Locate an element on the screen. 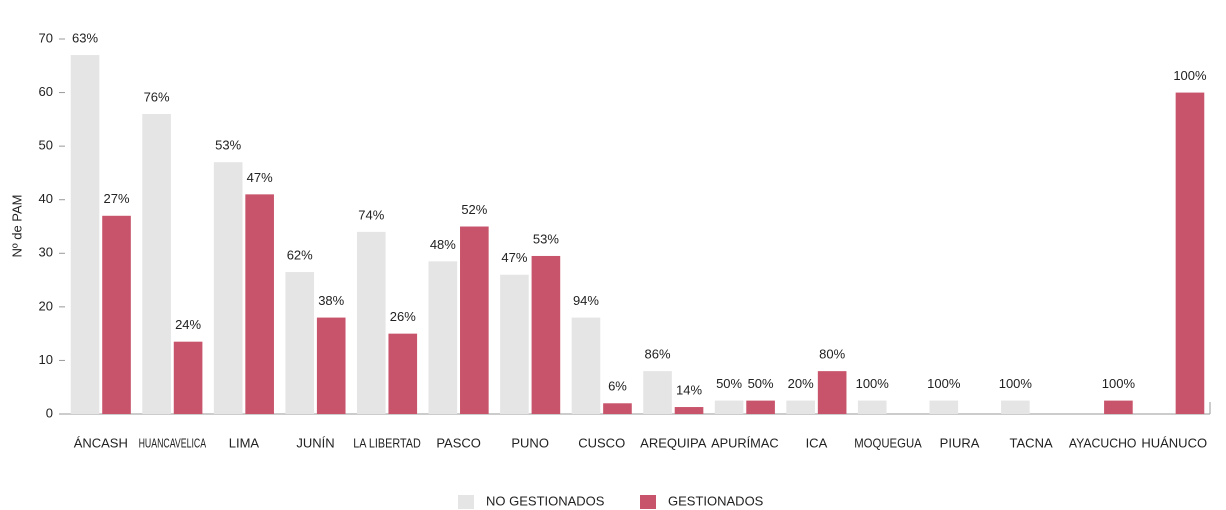 The image size is (1226, 510). x-tick-label: LA LIBERTAD is located at coordinates (387, 442).